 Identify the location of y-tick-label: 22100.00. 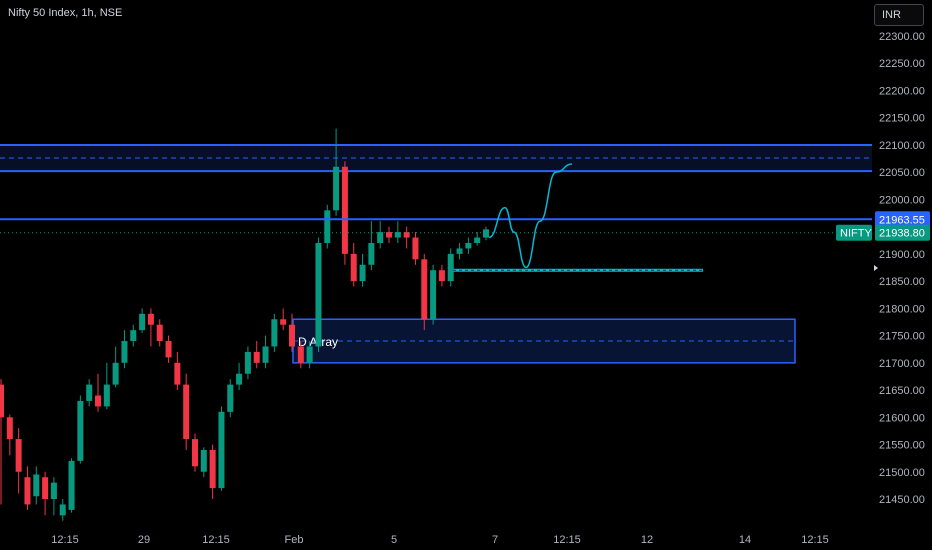
(902, 146).